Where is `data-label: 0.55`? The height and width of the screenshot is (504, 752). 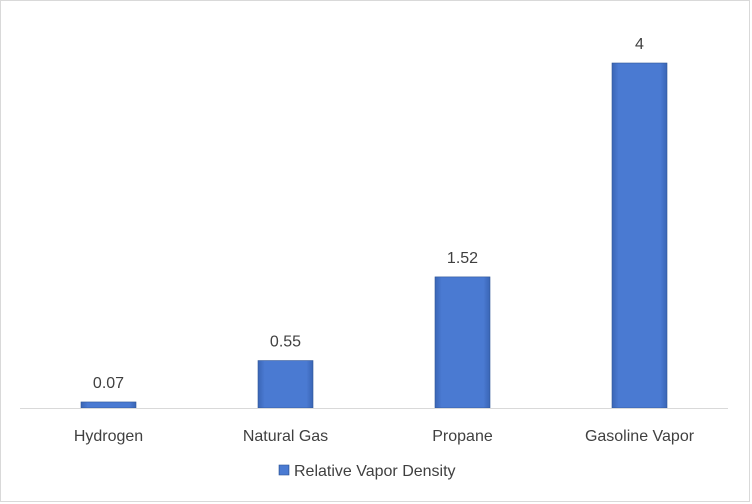 data-label: 0.55 is located at coordinates (285, 342).